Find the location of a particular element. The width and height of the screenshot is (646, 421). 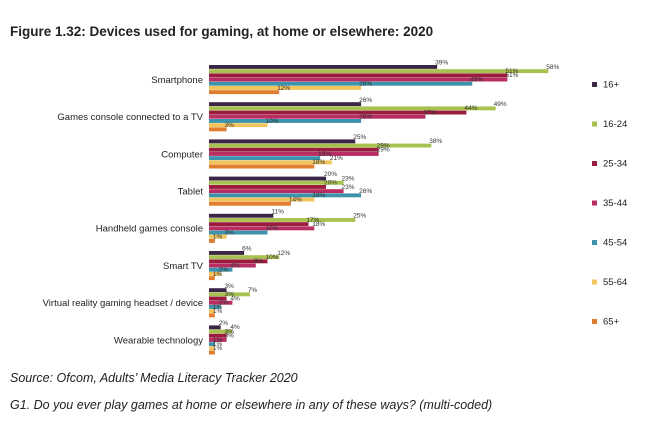

value-label-smart-tv-16-24: 12% is located at coordinates (283, 253).